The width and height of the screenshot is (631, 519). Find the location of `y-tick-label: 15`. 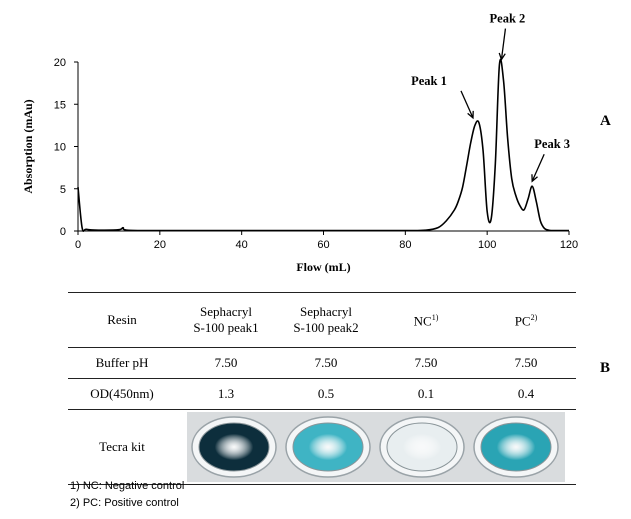

y-tick-label: 15 is located at coordinates (60, 105).